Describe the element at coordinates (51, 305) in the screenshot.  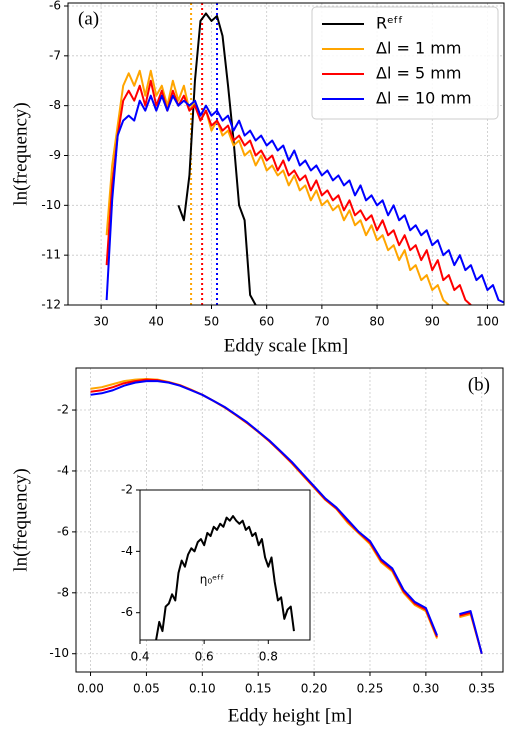
I see `y-tick-label: -12` at that location.